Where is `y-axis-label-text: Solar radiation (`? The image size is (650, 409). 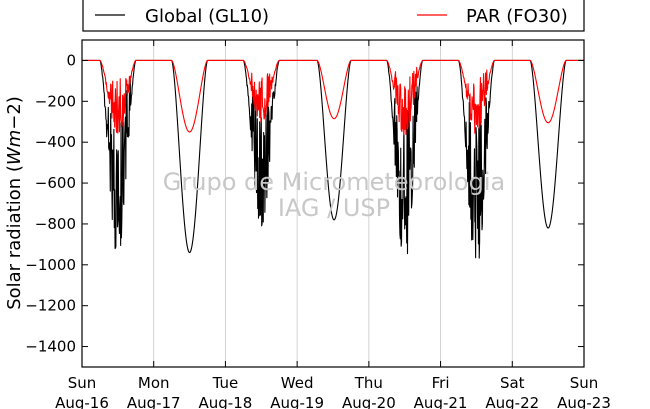
y-axis-label-text: Solar radiation ( is located at coordinates (14, 237).